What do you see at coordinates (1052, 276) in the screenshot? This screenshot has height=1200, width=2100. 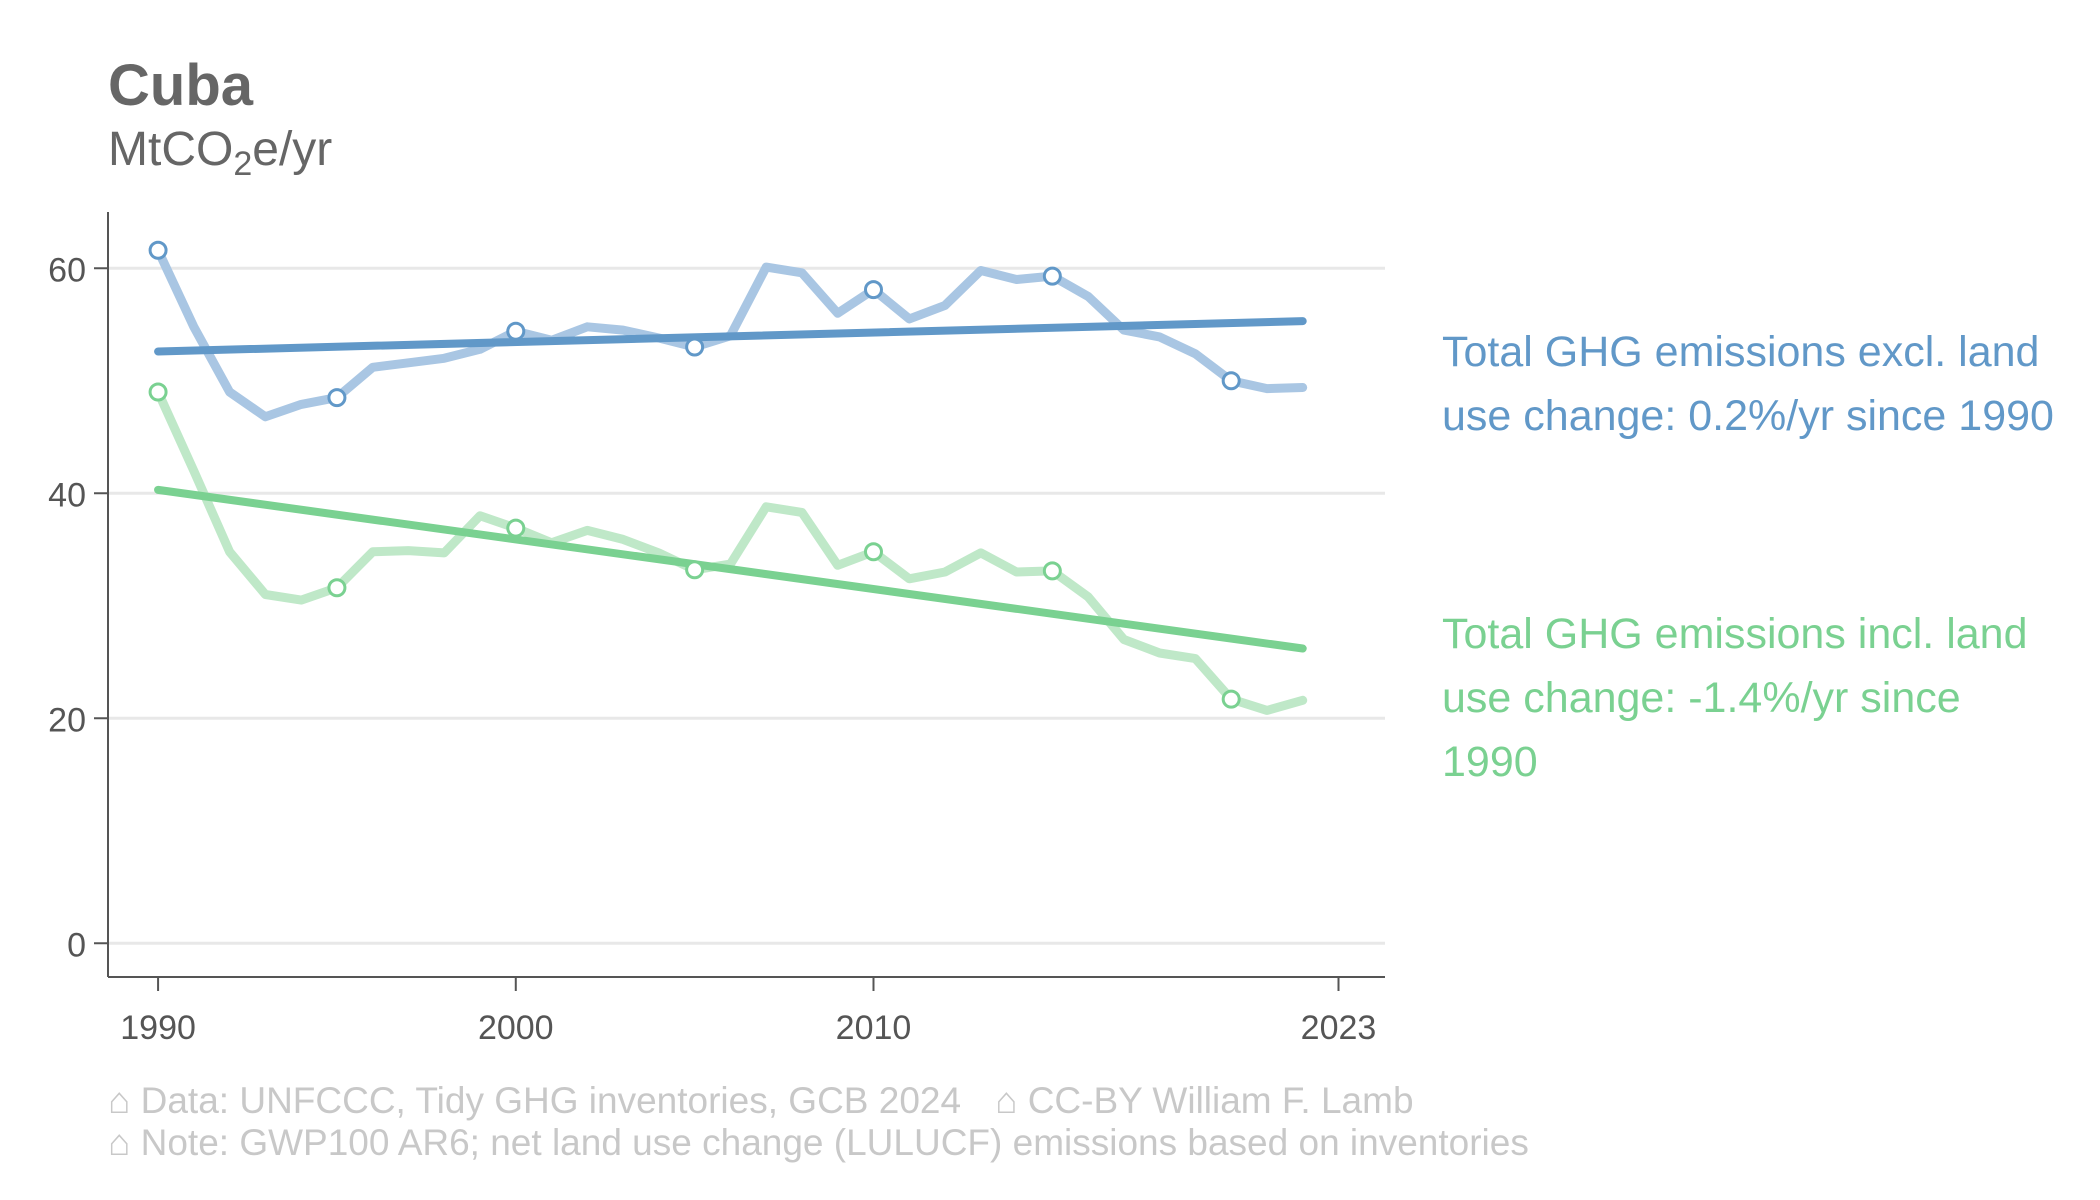 I see `marker-excl-luc-2015` at bounding box center [1052, 276].